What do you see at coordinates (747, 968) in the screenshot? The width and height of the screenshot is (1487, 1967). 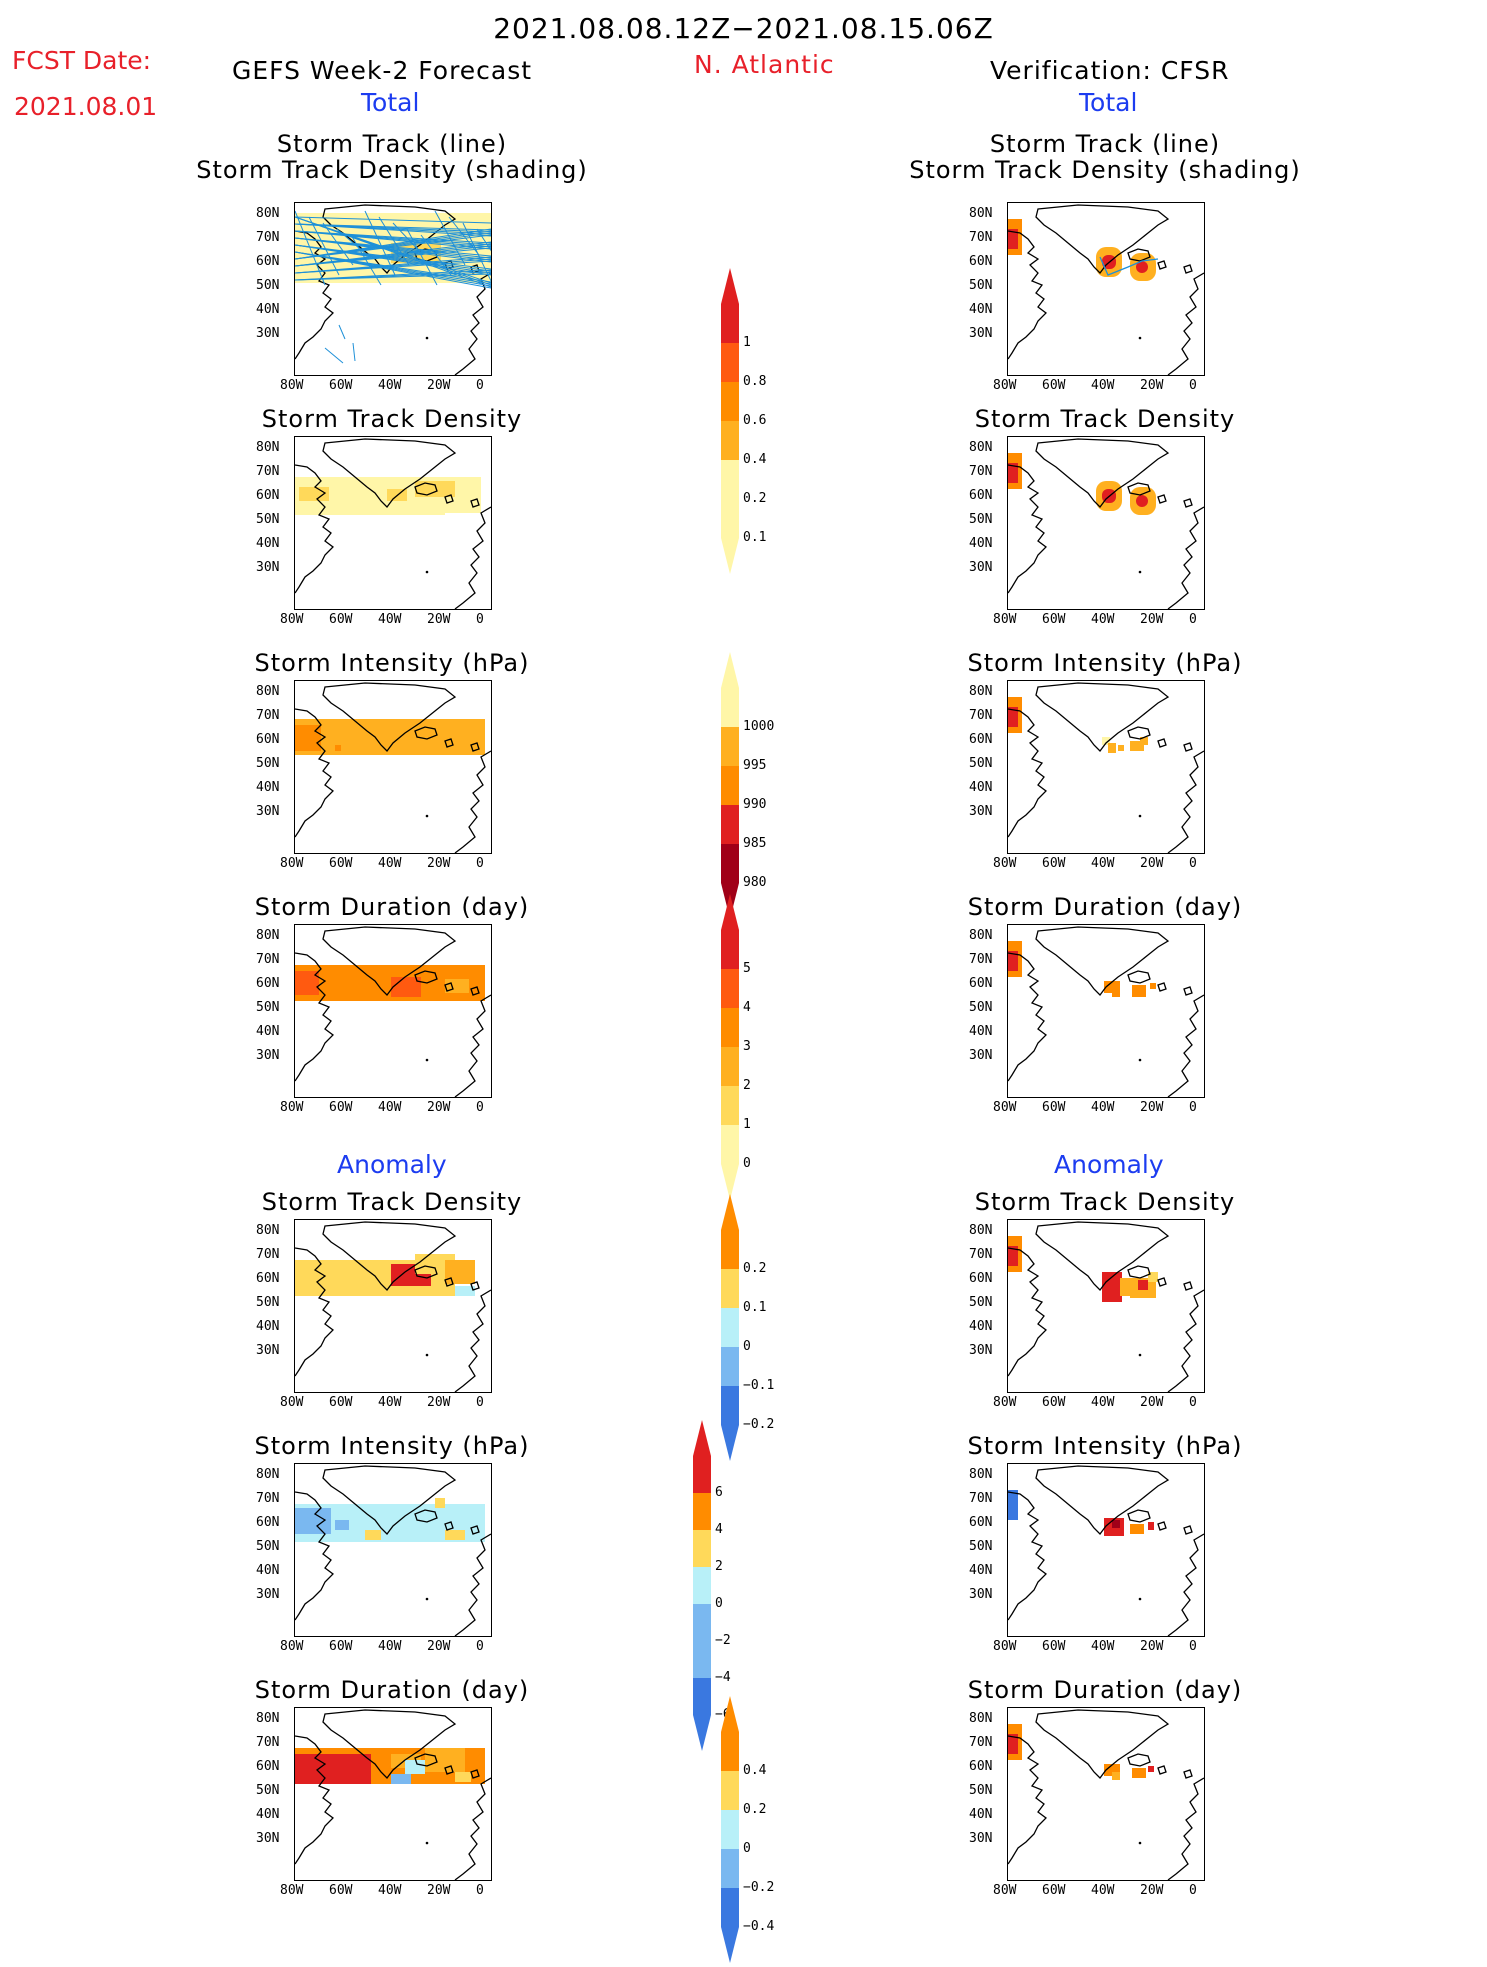 I see `colorbar-label: 5` at bounding box center [747, 968].